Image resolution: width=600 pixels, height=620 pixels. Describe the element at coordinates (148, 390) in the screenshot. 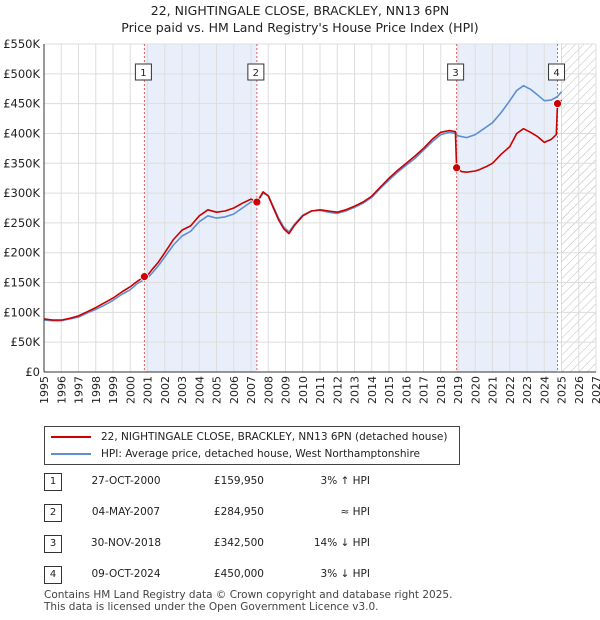

I see `x-tick-label: 2001` at that location.